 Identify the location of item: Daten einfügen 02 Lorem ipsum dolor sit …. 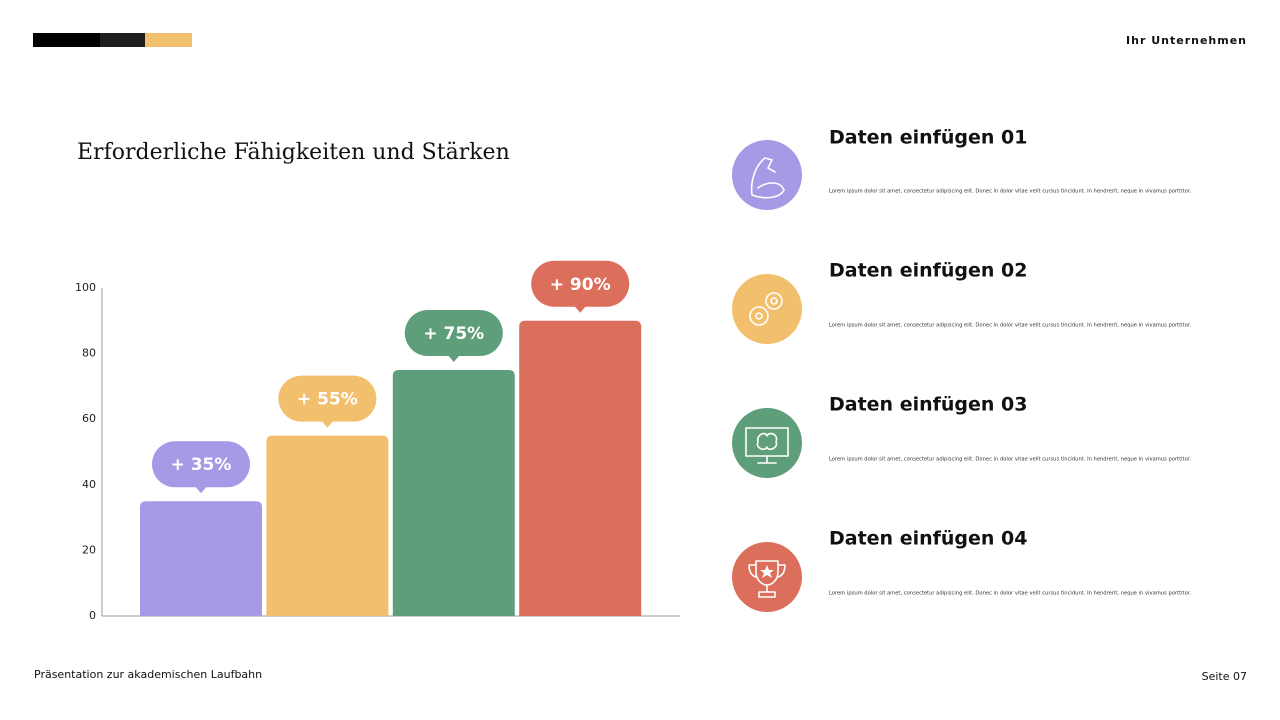
(961, 302).